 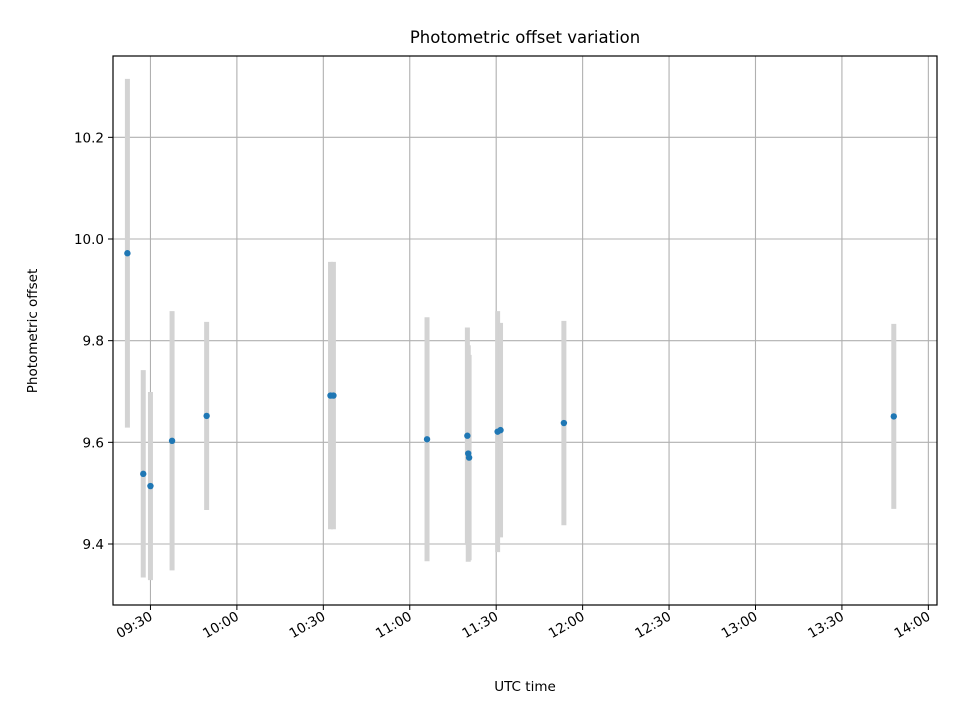 What do you see at coordinates (93, 545) in the screenshot?
I see `y-tick-label: 9.4` at bounding box center [93, 545].